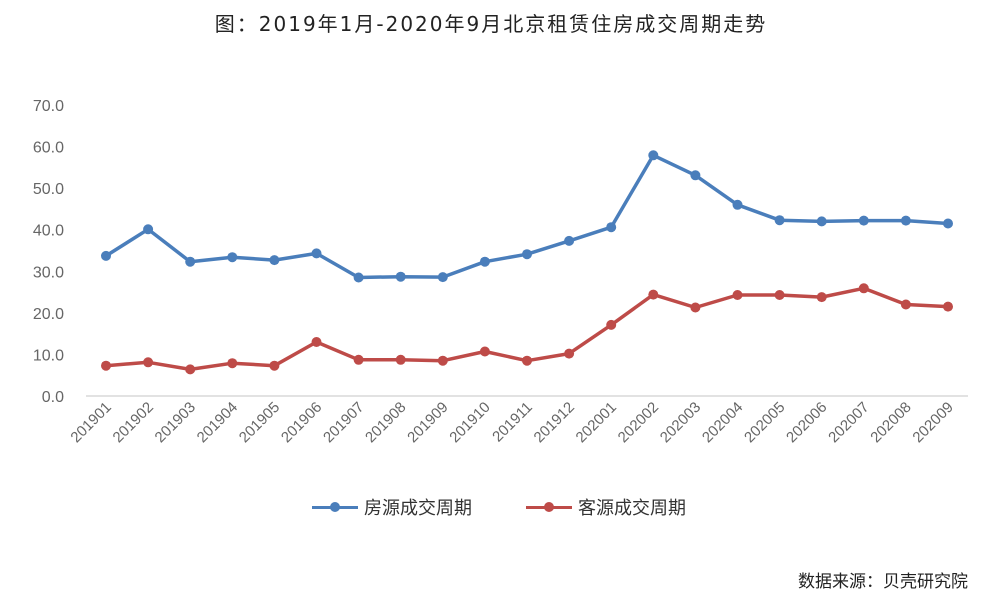  I want to click on legend-label: 房源成交周期, so click(418, 508).